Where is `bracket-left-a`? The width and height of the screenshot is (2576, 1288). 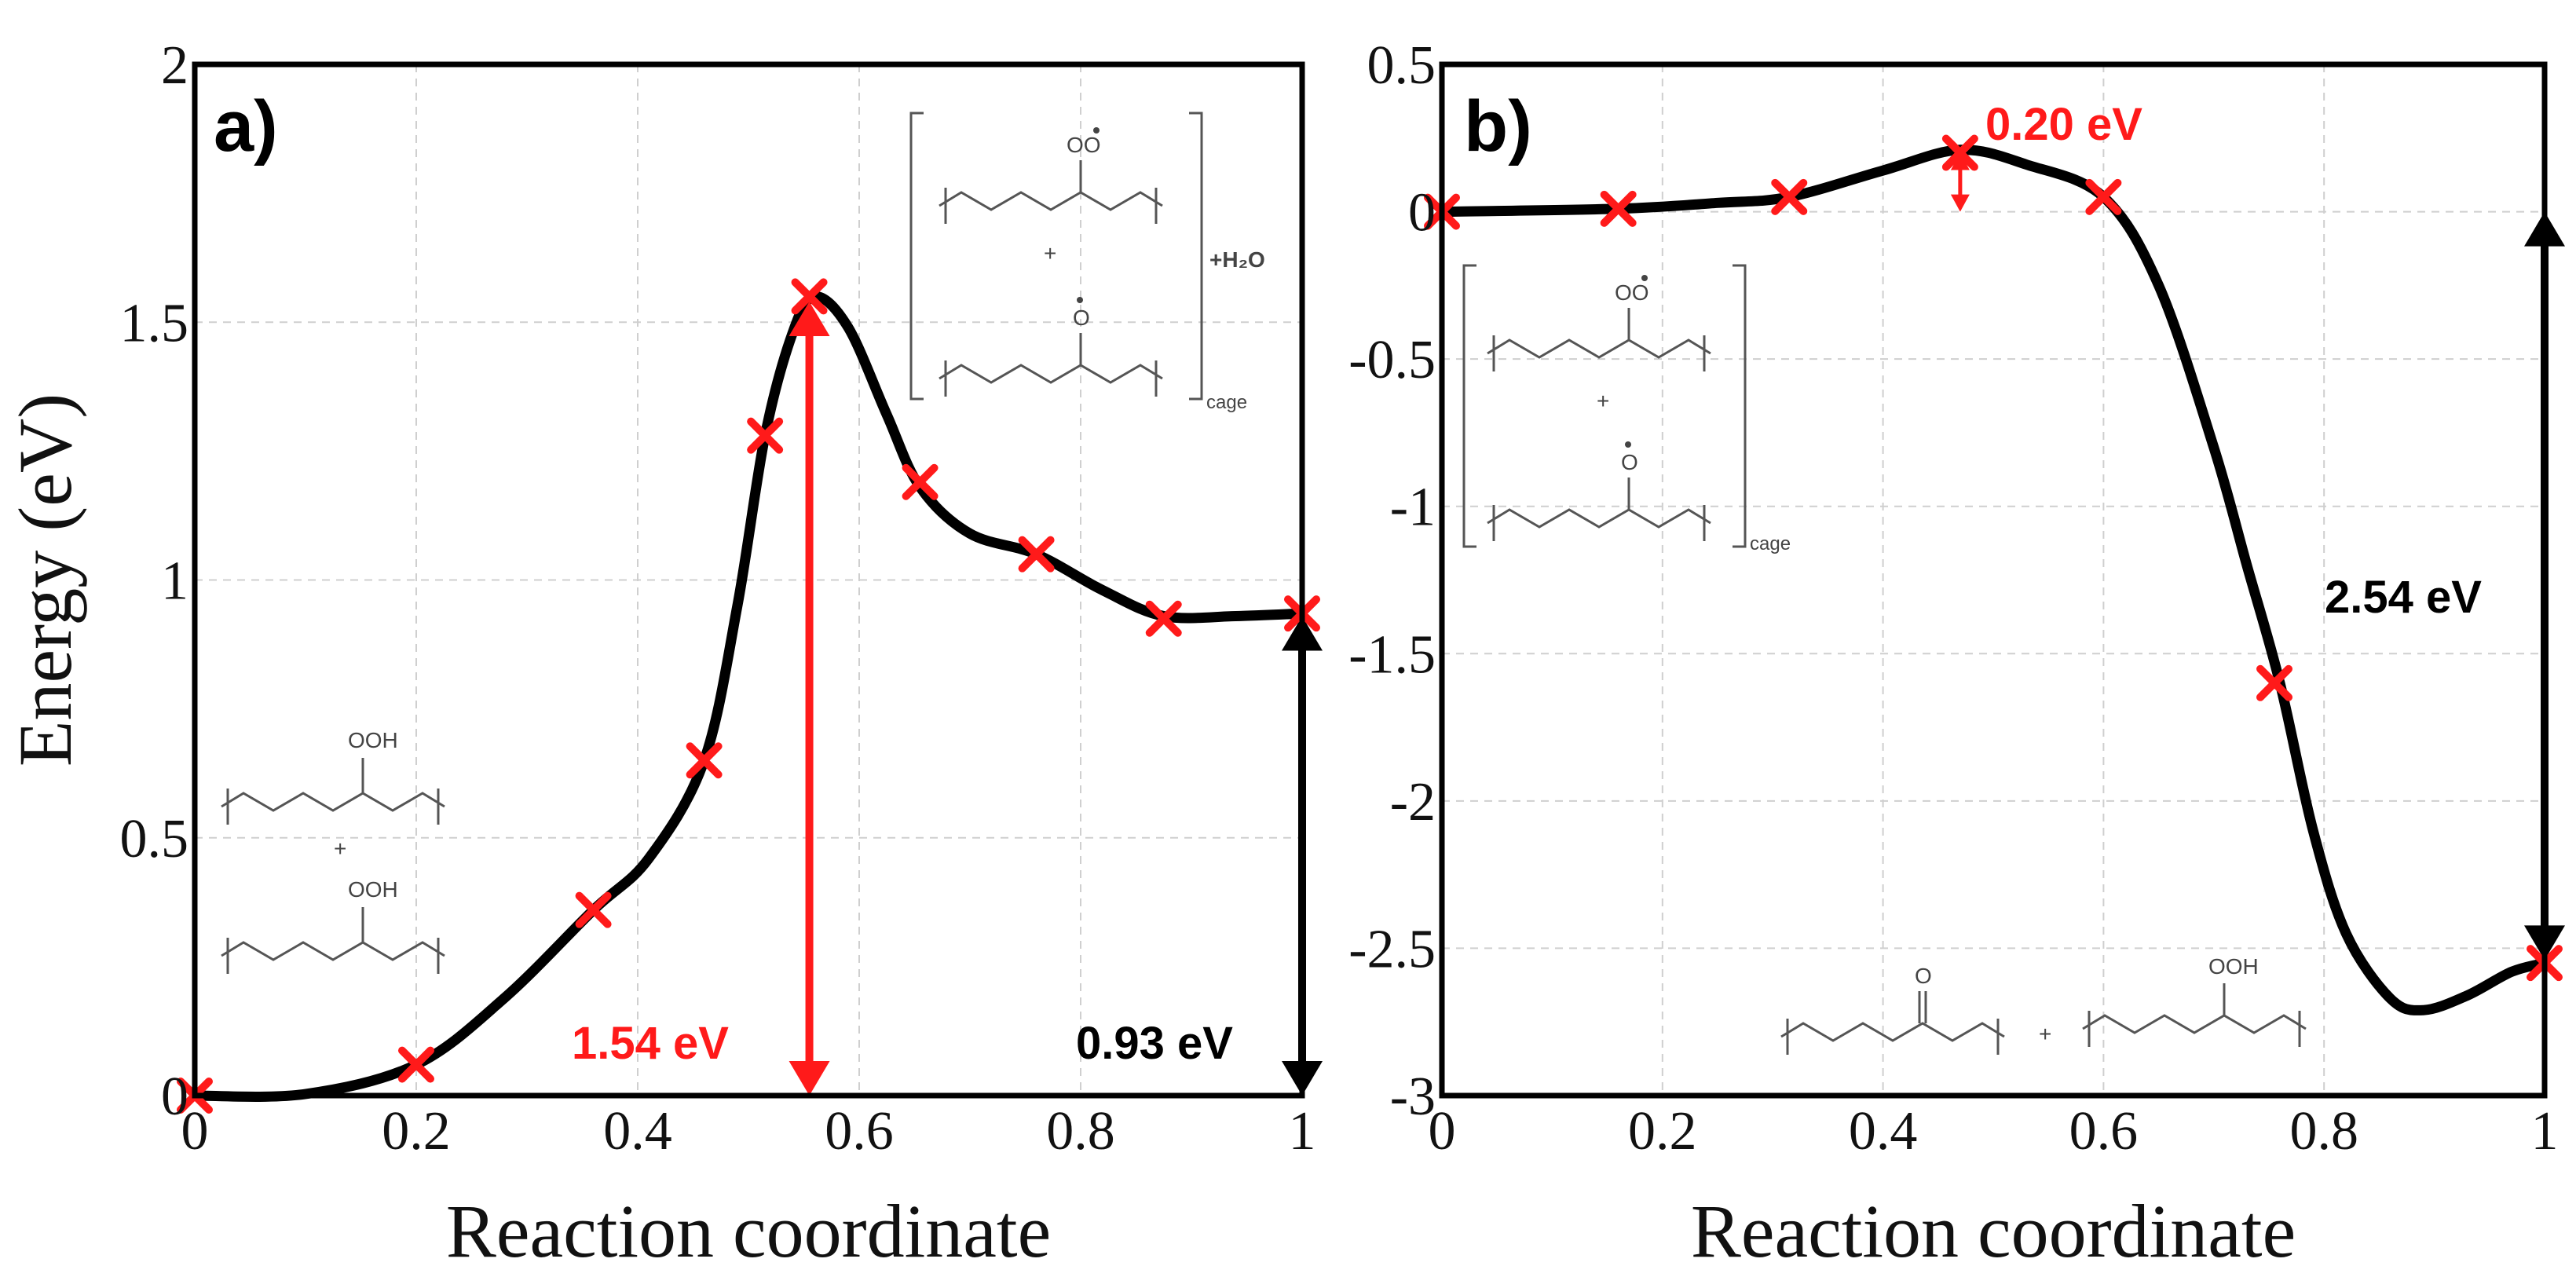
bracket-left-a is located at coordinates (917, 257).